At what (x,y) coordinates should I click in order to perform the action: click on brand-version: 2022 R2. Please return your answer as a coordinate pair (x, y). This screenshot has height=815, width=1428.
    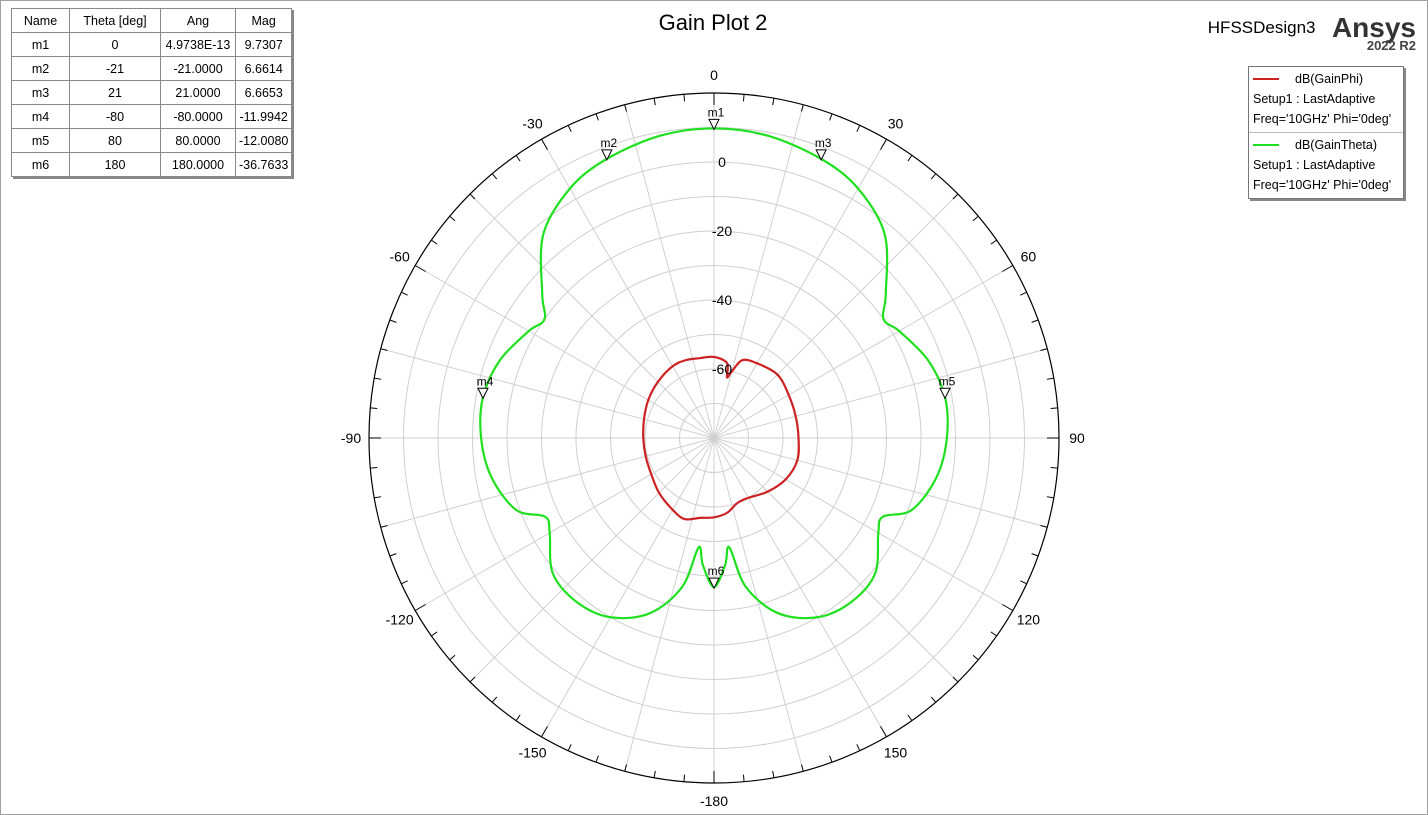
    Looking at the image, I should click on (1391, 45).